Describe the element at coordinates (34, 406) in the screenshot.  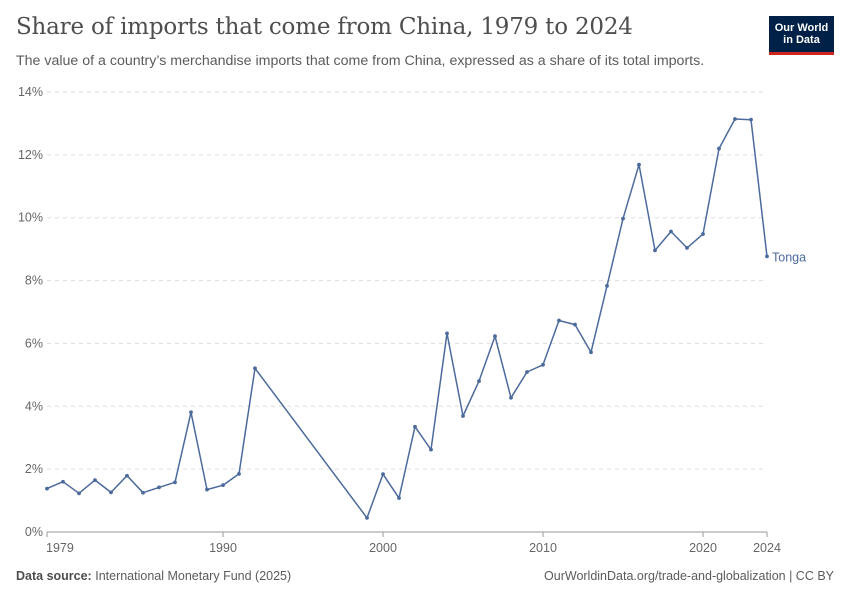
I see `y-tick-label: 4%` at that location.